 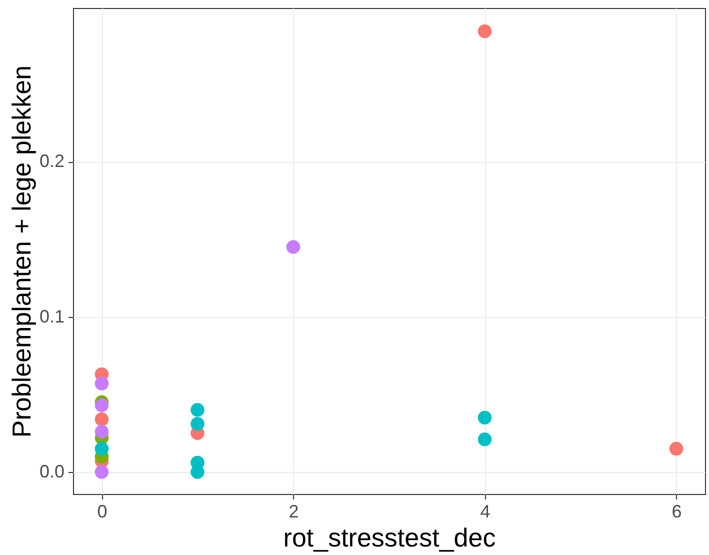 I want to click on x-tick-label: 2, so click(x=293, y=512).